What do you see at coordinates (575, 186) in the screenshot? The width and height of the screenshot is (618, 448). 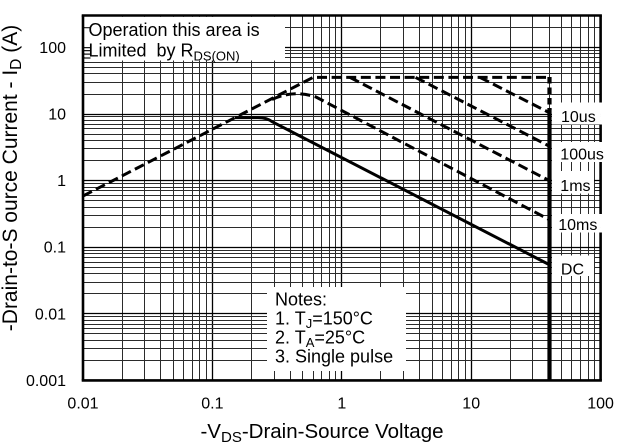 I see `svg-text: 1ms` at bounding box center [575, 186].